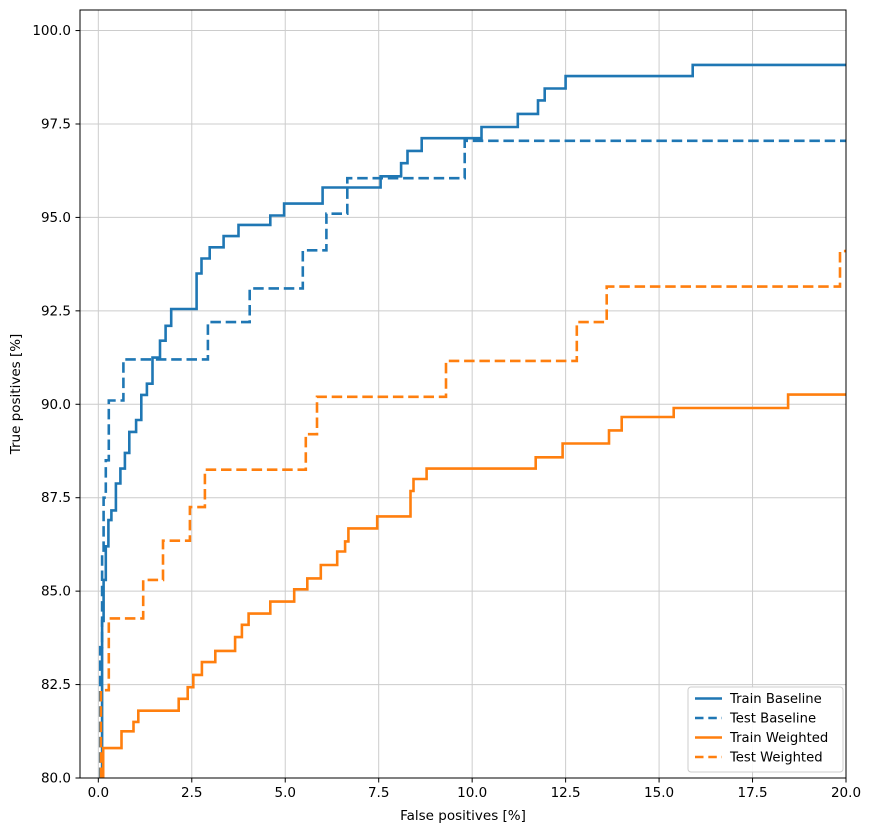 The width and height of the screenshot is (874, 833). Describe the element at coordinates (56, 311) in the screenshot. I see `y-tick-label: 92.5` at that location.